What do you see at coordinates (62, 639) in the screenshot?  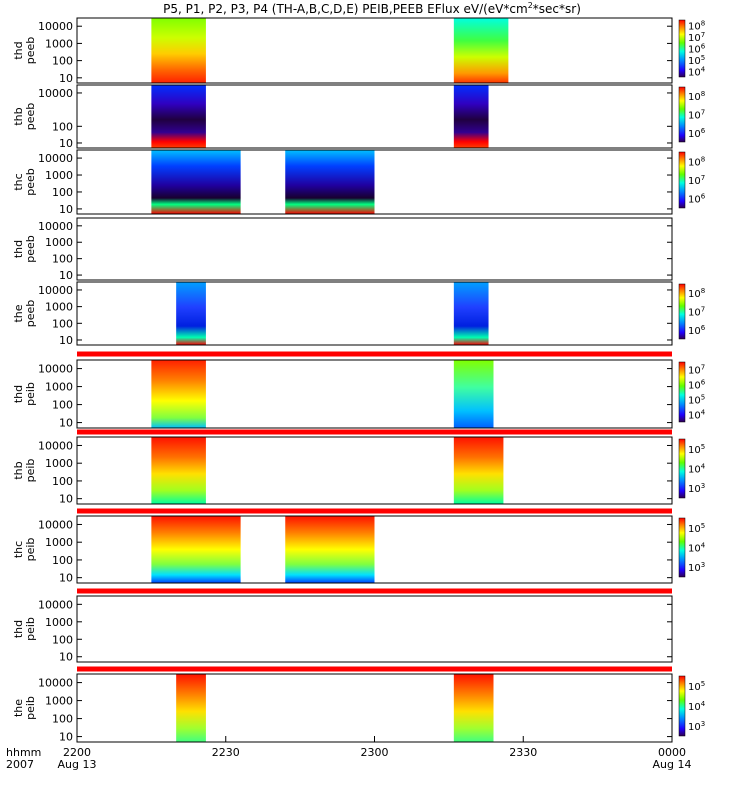 I see `panel-9-ytick-label: 100` at bounding box center [62, 639].